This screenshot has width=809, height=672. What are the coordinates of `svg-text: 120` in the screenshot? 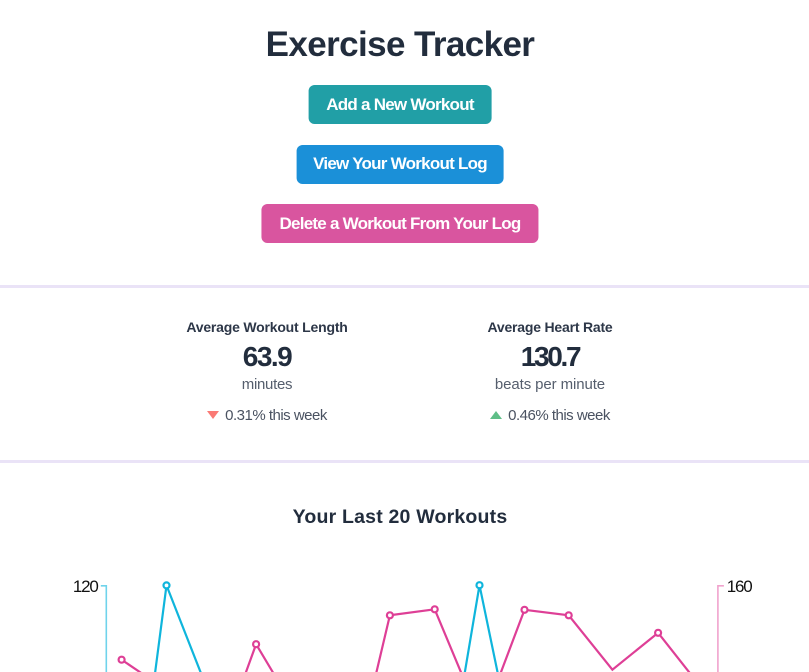 It's located at (86, 586).